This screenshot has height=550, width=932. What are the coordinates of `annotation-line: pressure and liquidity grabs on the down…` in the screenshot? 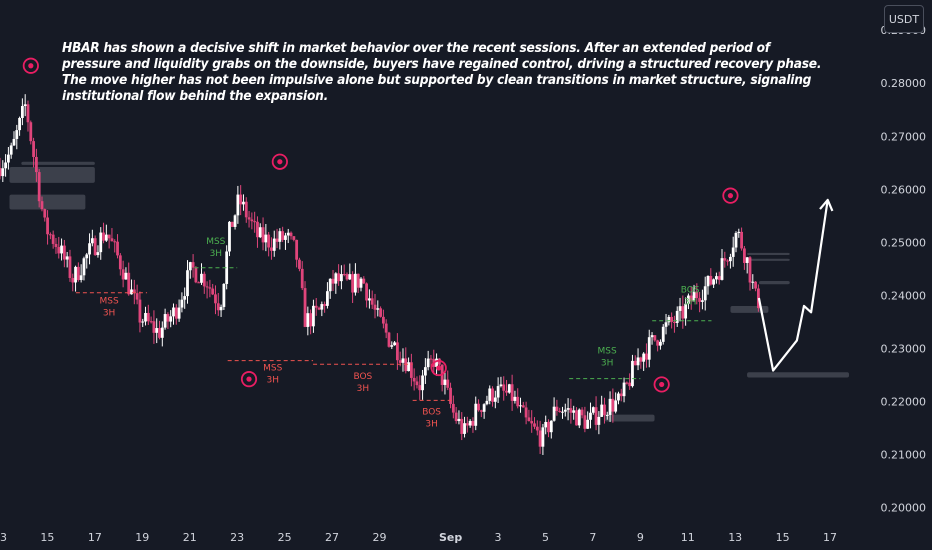 It's located at (442, 64).